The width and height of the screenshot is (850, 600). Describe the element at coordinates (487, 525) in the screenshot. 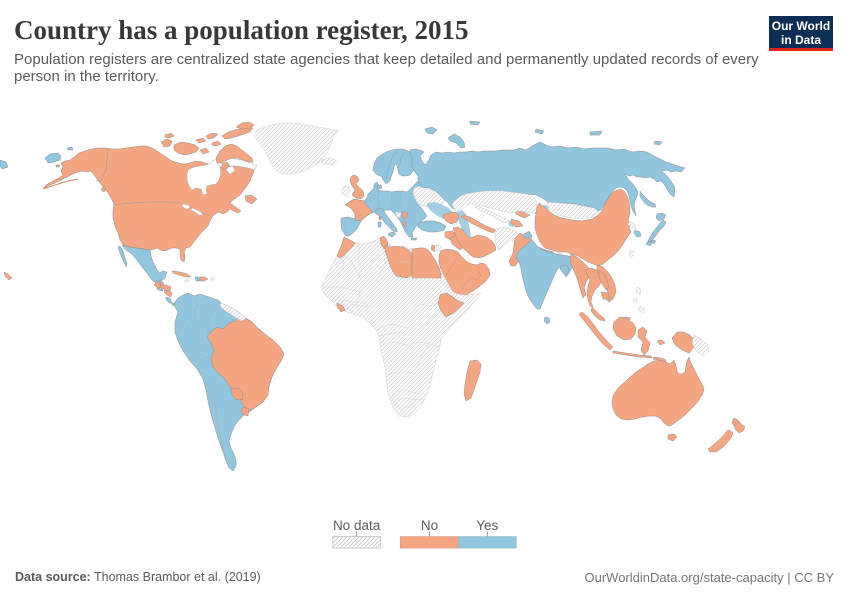

I see `svg-text: Yes` at that location.